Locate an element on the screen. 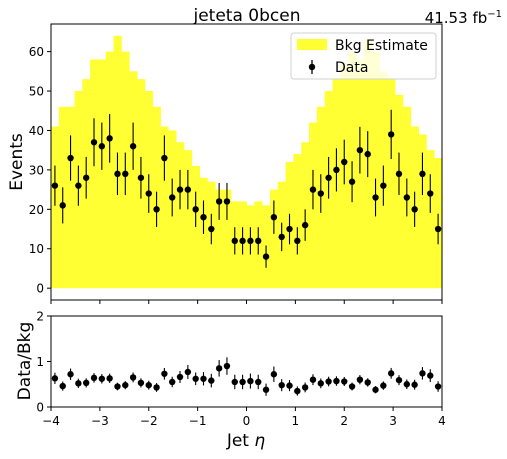 The image size is (507, 459). luminosity-exponent: −1 is located at coordinates (494, 14).